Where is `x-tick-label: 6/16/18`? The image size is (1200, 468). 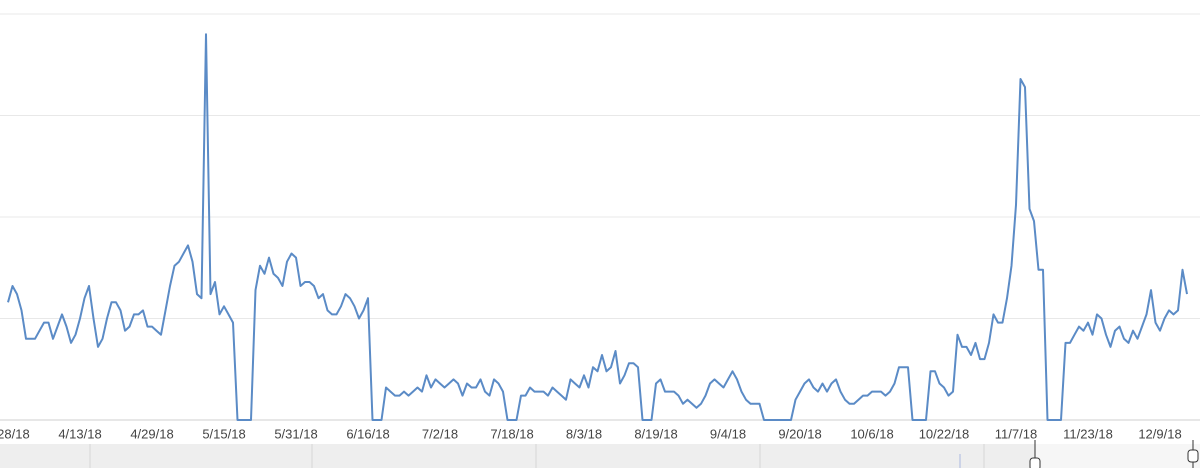 x-tick-label: 6/16/18 is located at coordinates (367, 433).